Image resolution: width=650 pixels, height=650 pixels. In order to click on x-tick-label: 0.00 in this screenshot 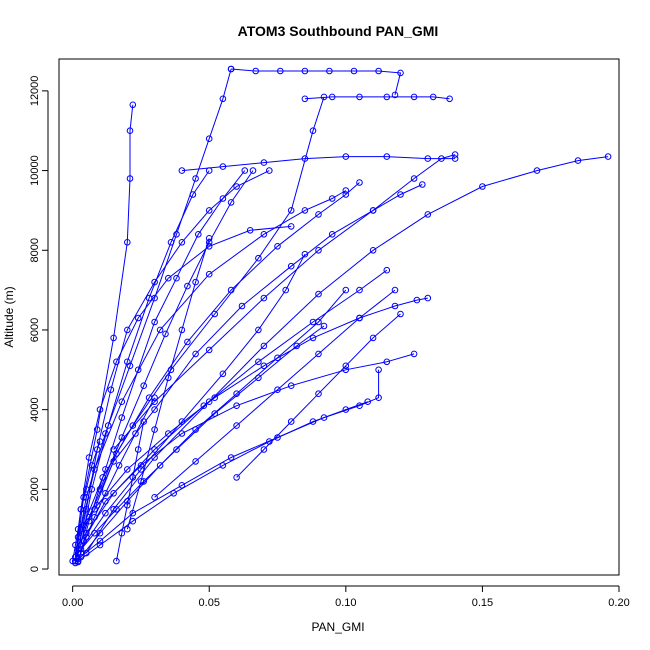, I will do `click(72, 603)`.